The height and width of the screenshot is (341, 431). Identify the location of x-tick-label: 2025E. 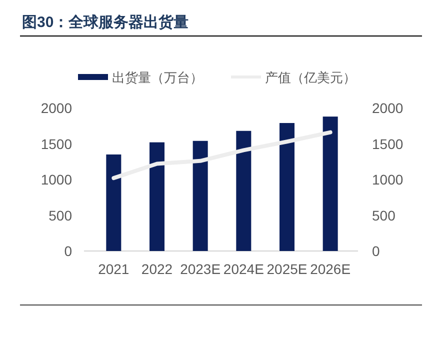
(287, 269).